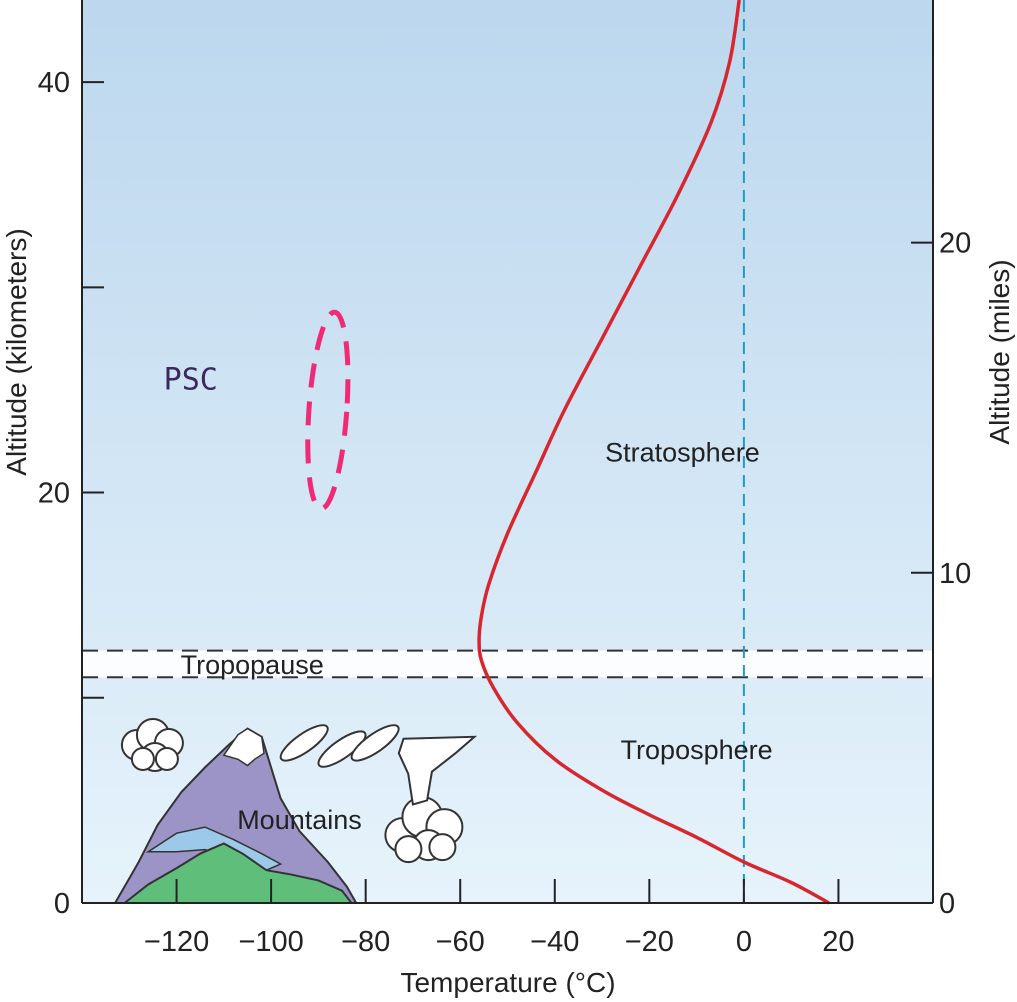 This screenshot has width=1017, height=1002. Describe the element at coordinates (682, 453) in the screenshot. I see `stratosphere-label: Stratosphere` at that location.